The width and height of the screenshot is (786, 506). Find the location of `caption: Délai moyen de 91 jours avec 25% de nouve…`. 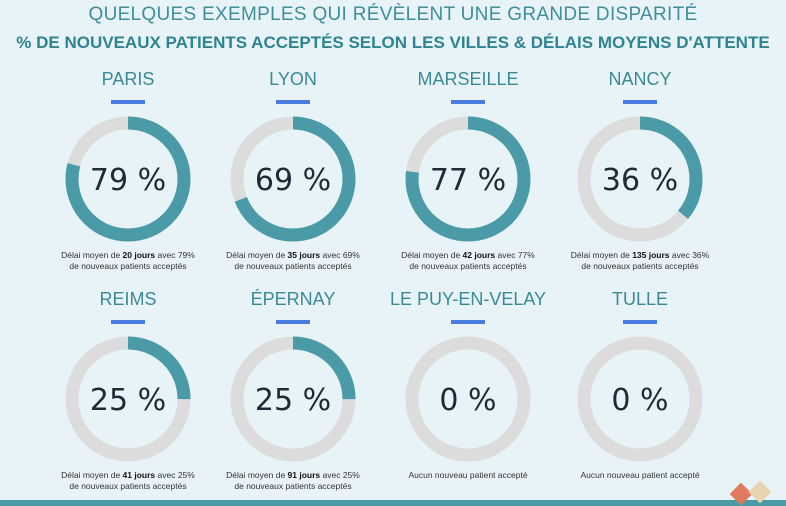

caption: Délai moyen de 91 jours avec 25% de nouve… is located at coordinates (293, 481).